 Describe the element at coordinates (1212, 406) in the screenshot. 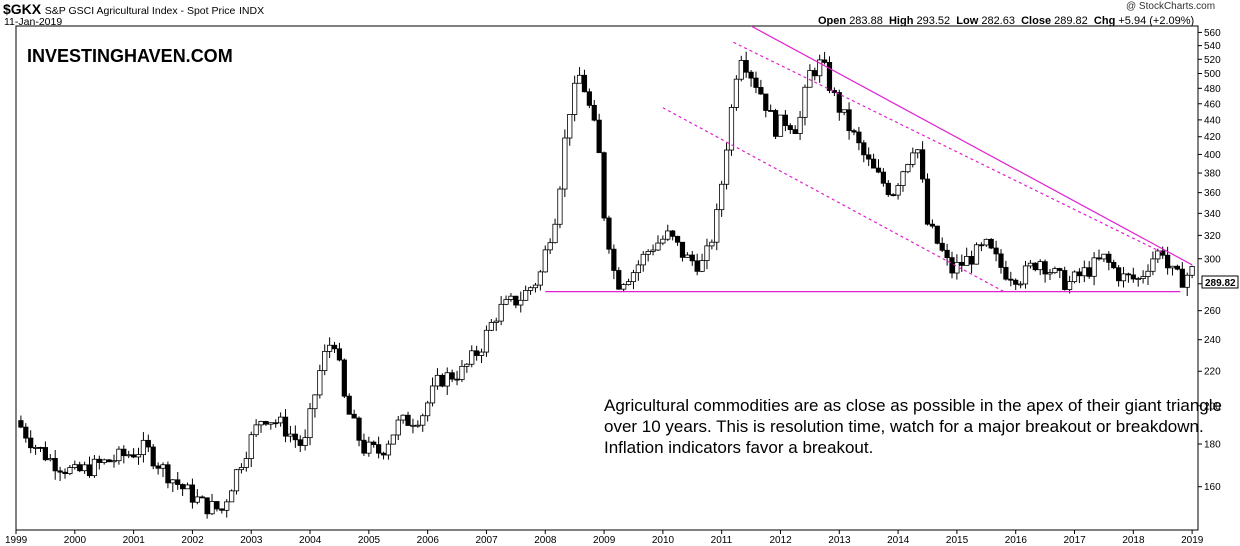

I see `y-tick-label: 200` at that location.